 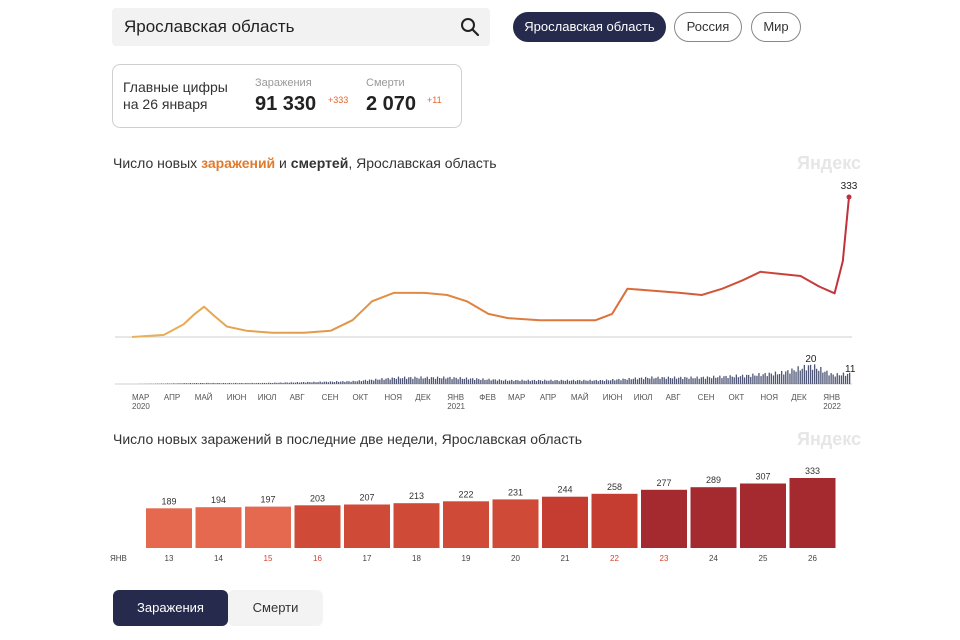 I want to click on month-label: ИЮЛ, so click(x=643, y=397).